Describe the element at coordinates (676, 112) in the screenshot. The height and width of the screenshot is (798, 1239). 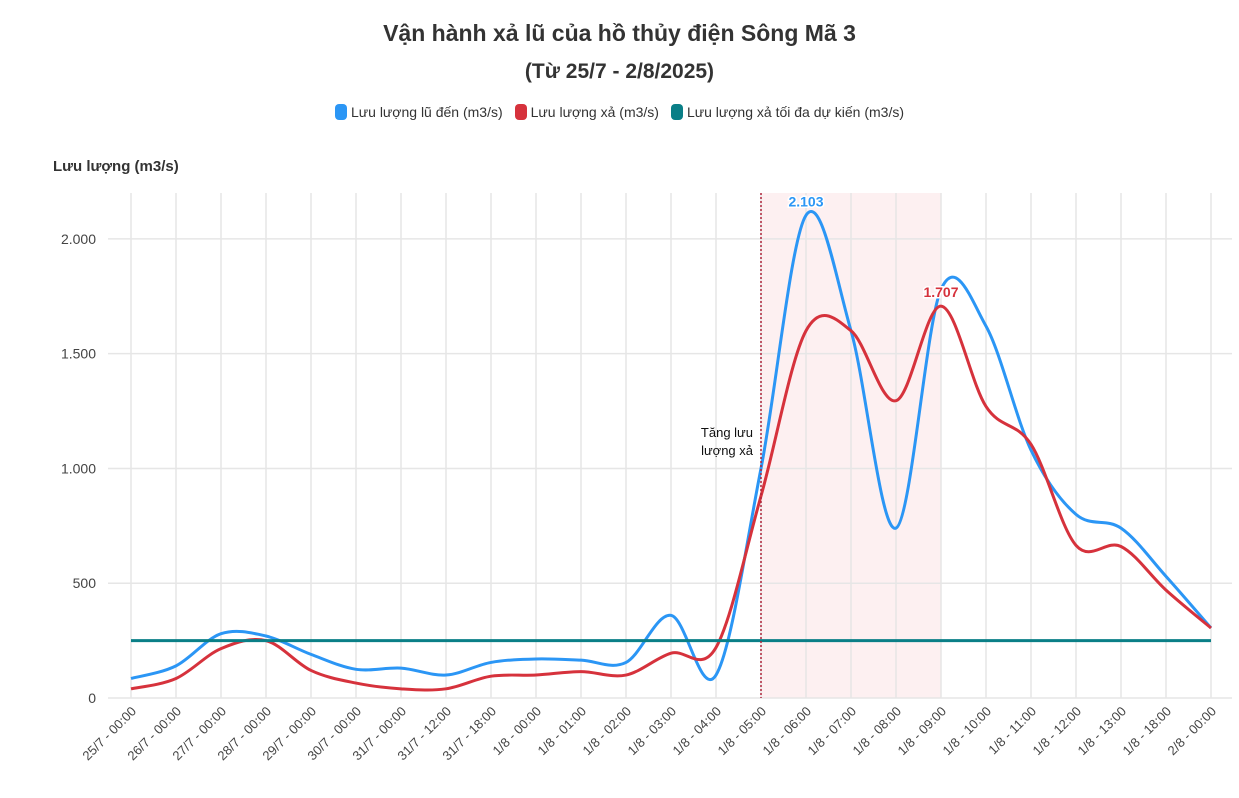
I see `legend-swatch-max-discharge` at that location.